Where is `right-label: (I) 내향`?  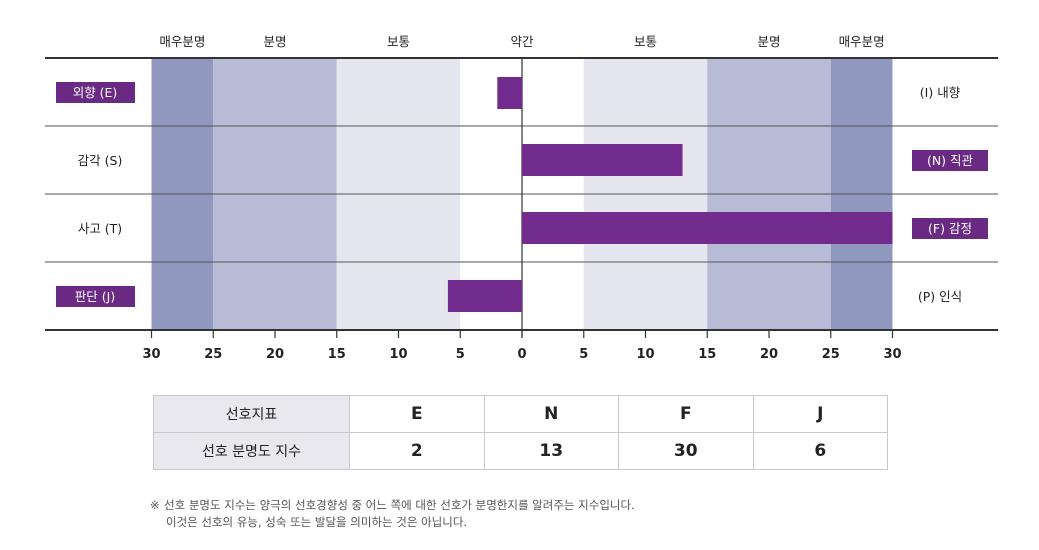
right-label: (I) 내향 is located at coordinates (940, 92).